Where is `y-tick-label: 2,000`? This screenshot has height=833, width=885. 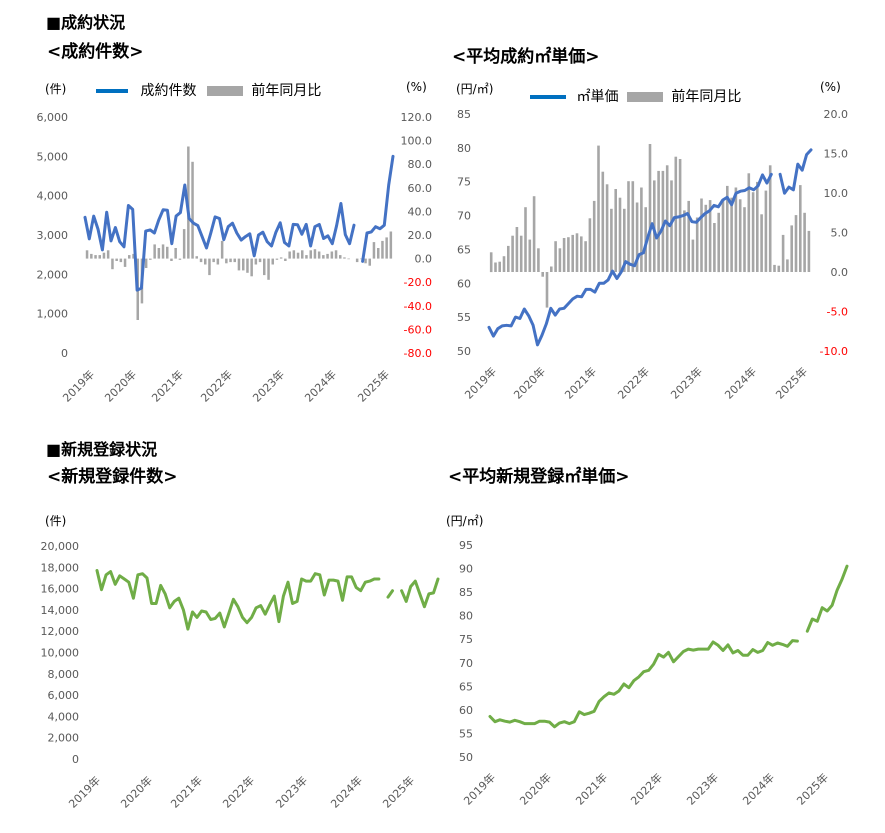 y-tick-label: 2,000 is located at coordinates (64, 738).